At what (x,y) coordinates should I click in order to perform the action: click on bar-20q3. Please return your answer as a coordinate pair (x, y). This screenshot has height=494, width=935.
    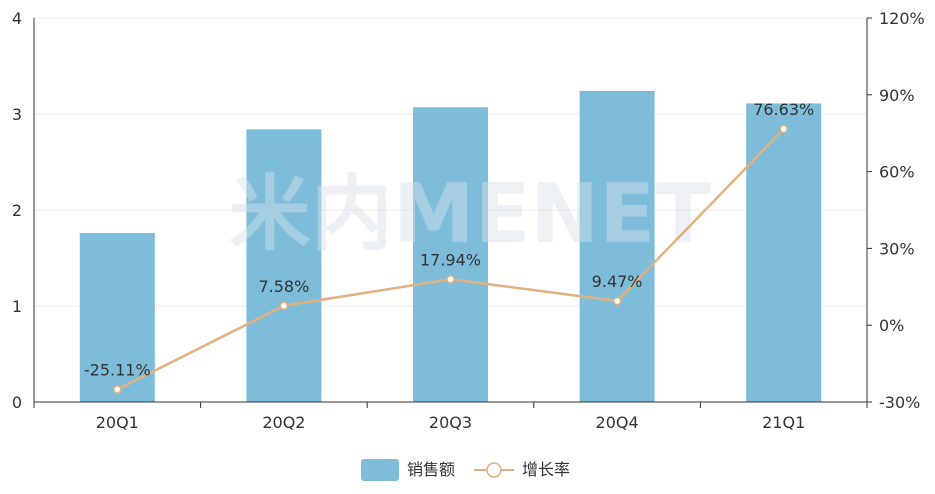
    Looking at the image, I should click on (450, 254).